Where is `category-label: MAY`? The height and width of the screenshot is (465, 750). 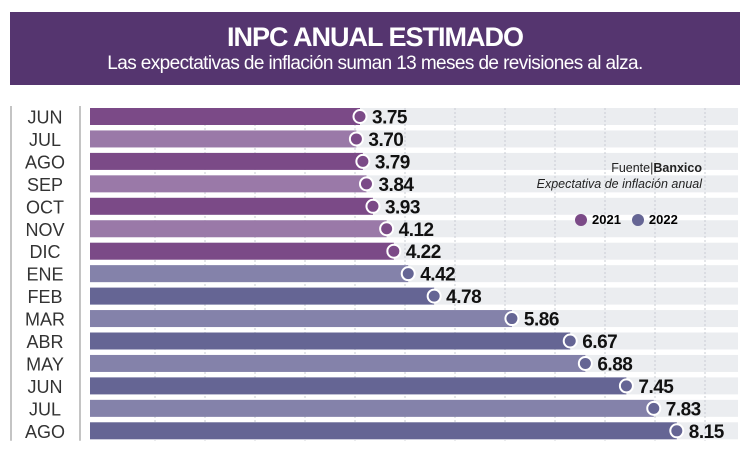
category-label: MAY is located at coordinates (45, 364).